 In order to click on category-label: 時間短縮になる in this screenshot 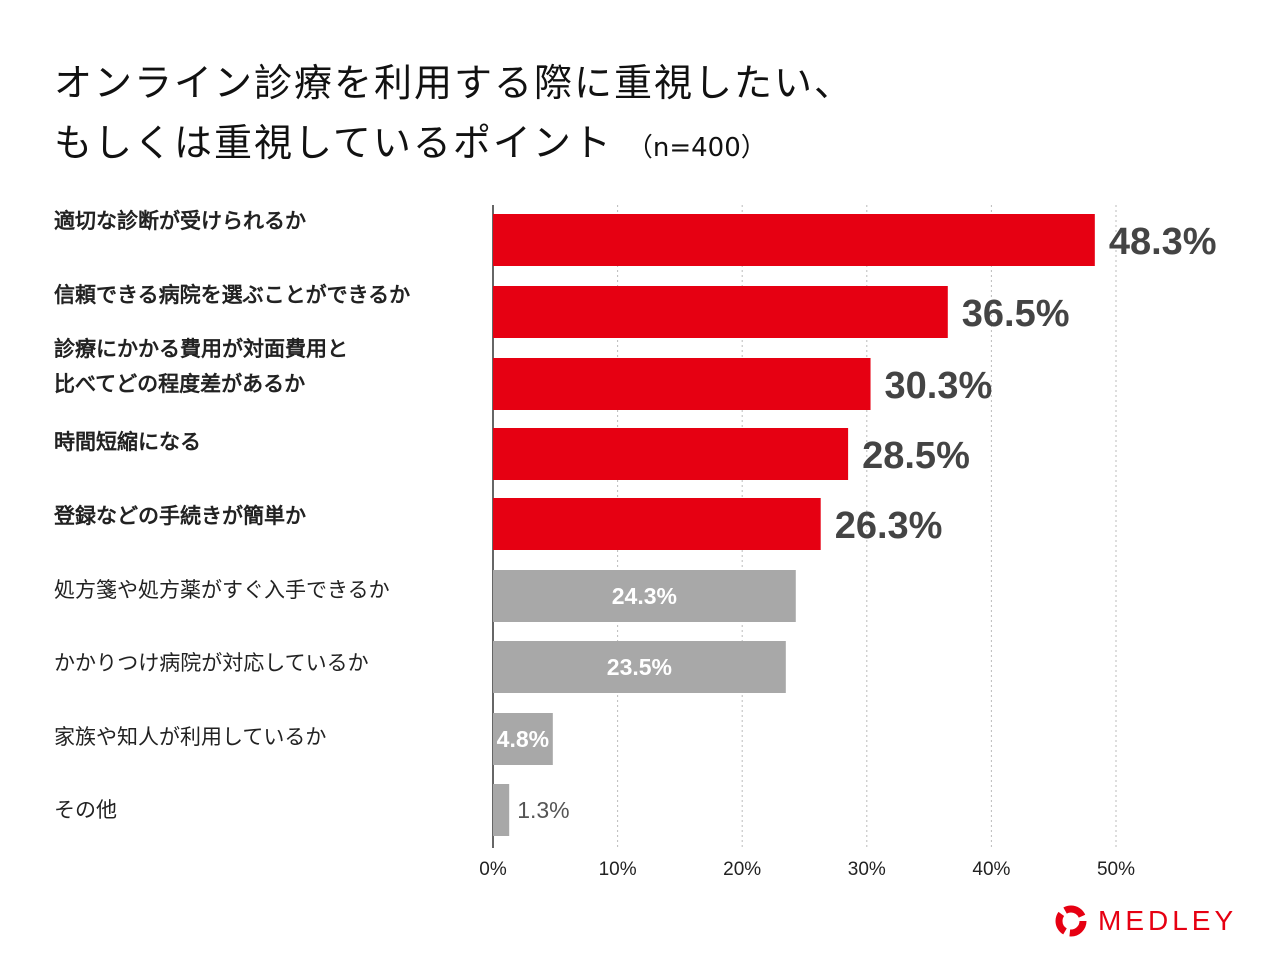, I will do `click(127, 442)`.